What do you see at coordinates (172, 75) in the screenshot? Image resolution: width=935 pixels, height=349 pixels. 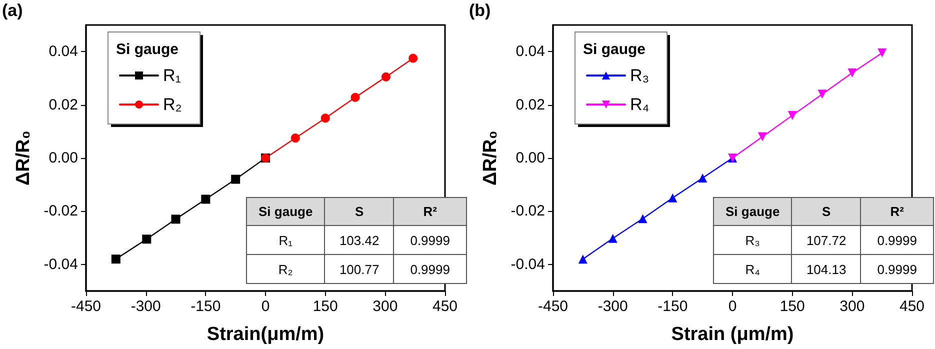 I see `legend-label: R₁` at bounding box center [172, 75].